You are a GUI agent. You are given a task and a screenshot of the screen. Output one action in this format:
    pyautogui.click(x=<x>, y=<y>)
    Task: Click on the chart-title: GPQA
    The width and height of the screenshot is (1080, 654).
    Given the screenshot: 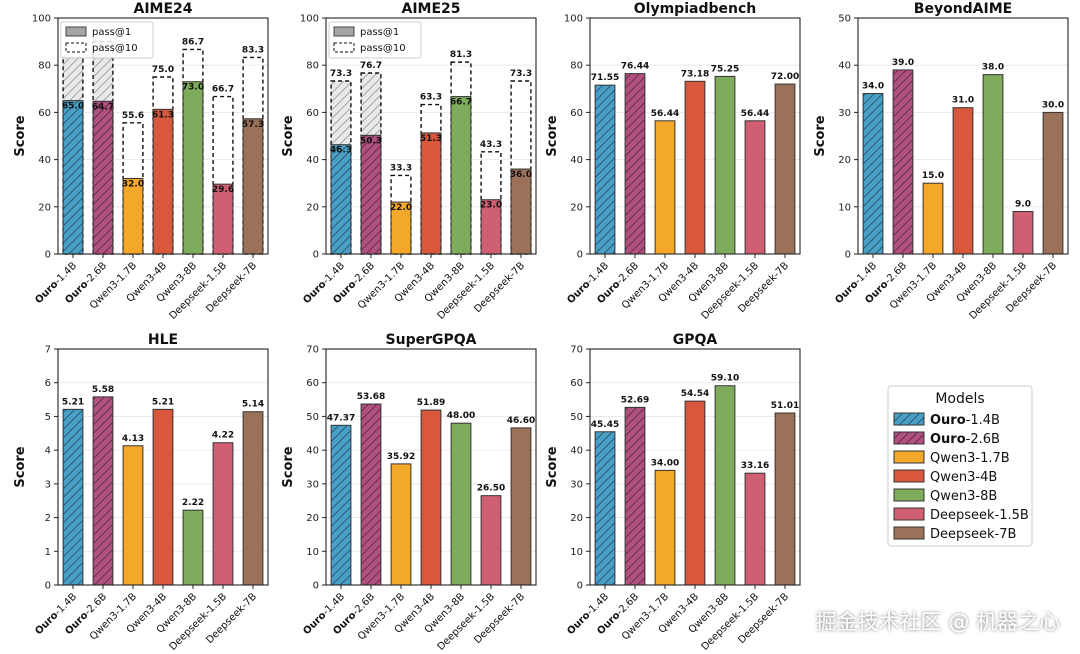 What is the action you would take?
    pyautogui.click(x=695, y=340)
    